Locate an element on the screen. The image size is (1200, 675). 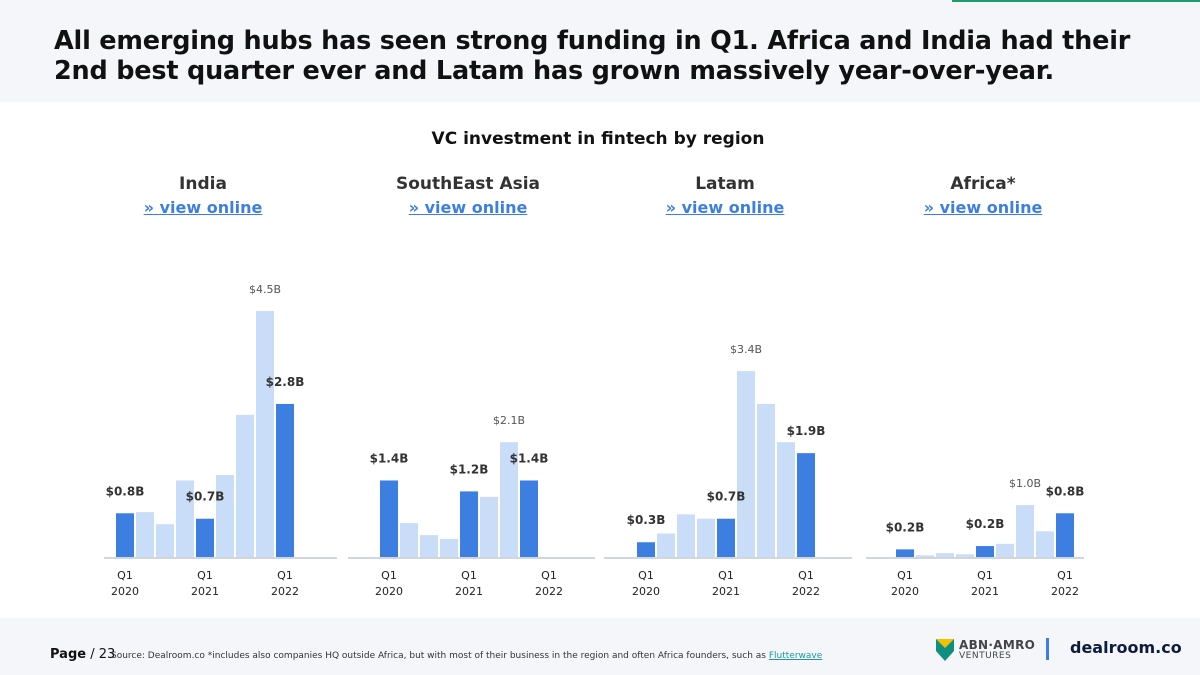
tick-label-year-latam-1: 2021 is located at coordinates (726, 591).